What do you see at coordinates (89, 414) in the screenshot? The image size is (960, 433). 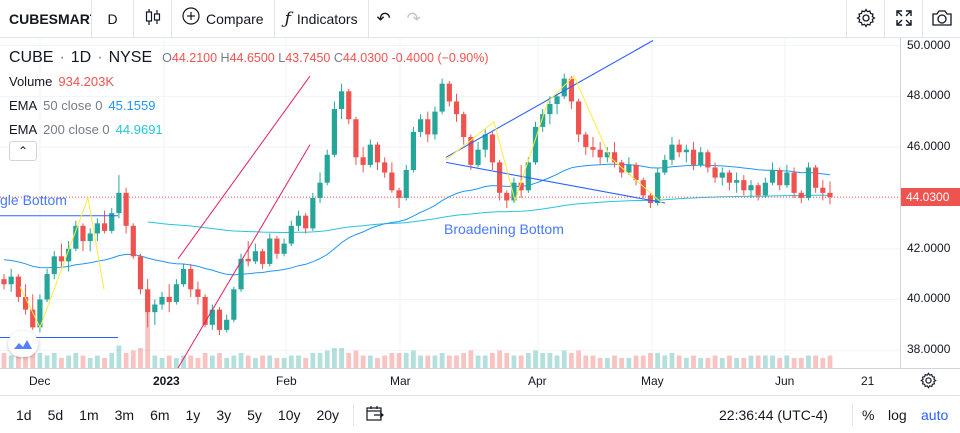 I see `range-1m-button: 1m` at bounding box center [89, 414].